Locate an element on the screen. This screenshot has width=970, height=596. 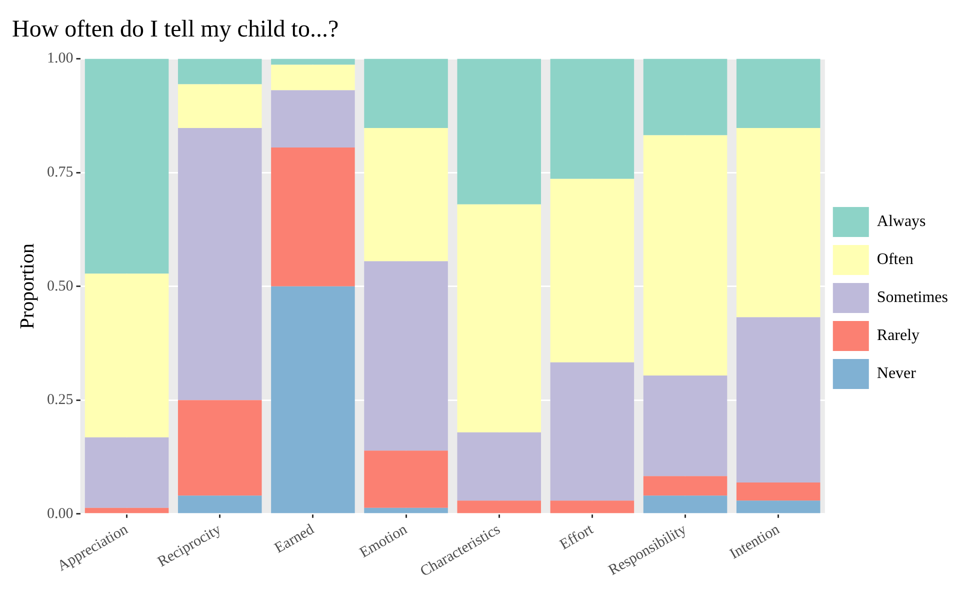
legend-label: Rarely is located at coordinates (898, 335).